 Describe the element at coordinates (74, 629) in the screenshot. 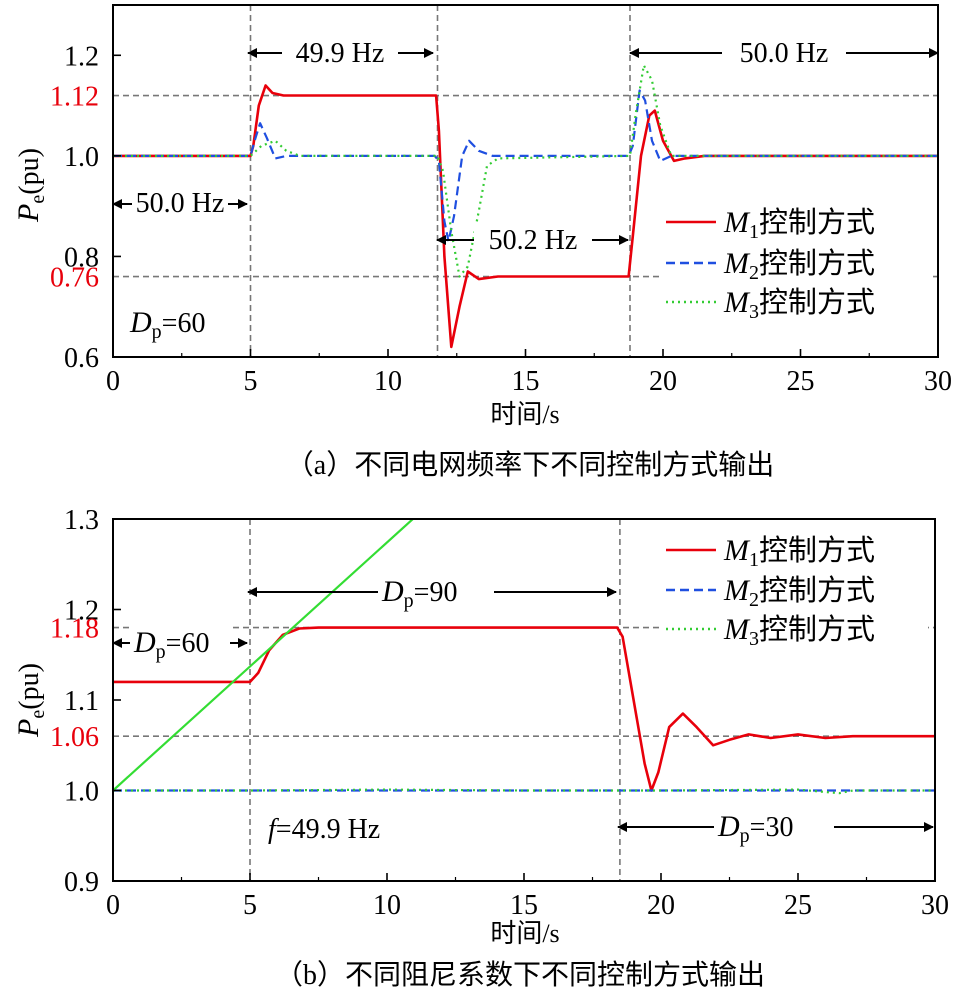

I see `y-tick-label-highlight-b: 1.18` at that location.